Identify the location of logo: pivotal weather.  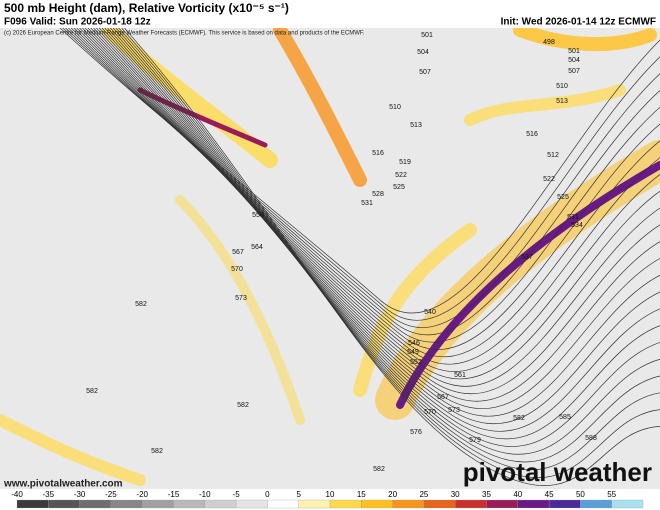
(557, 472).